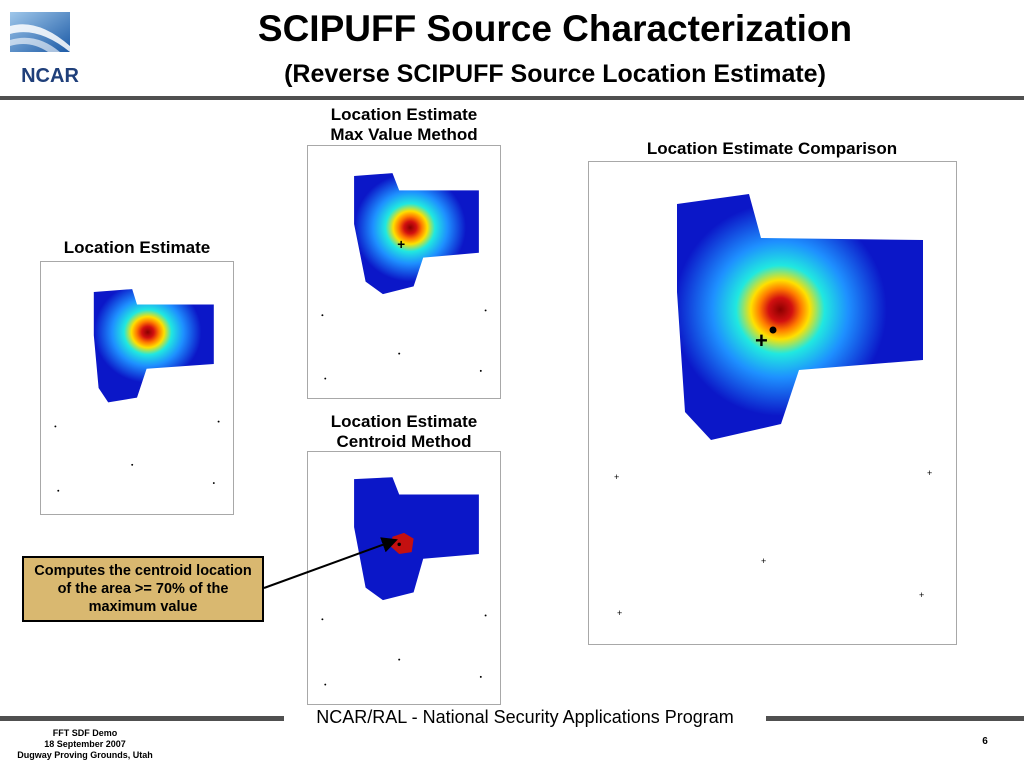  I want to click on max-value-panel: +, so click(404, 272).